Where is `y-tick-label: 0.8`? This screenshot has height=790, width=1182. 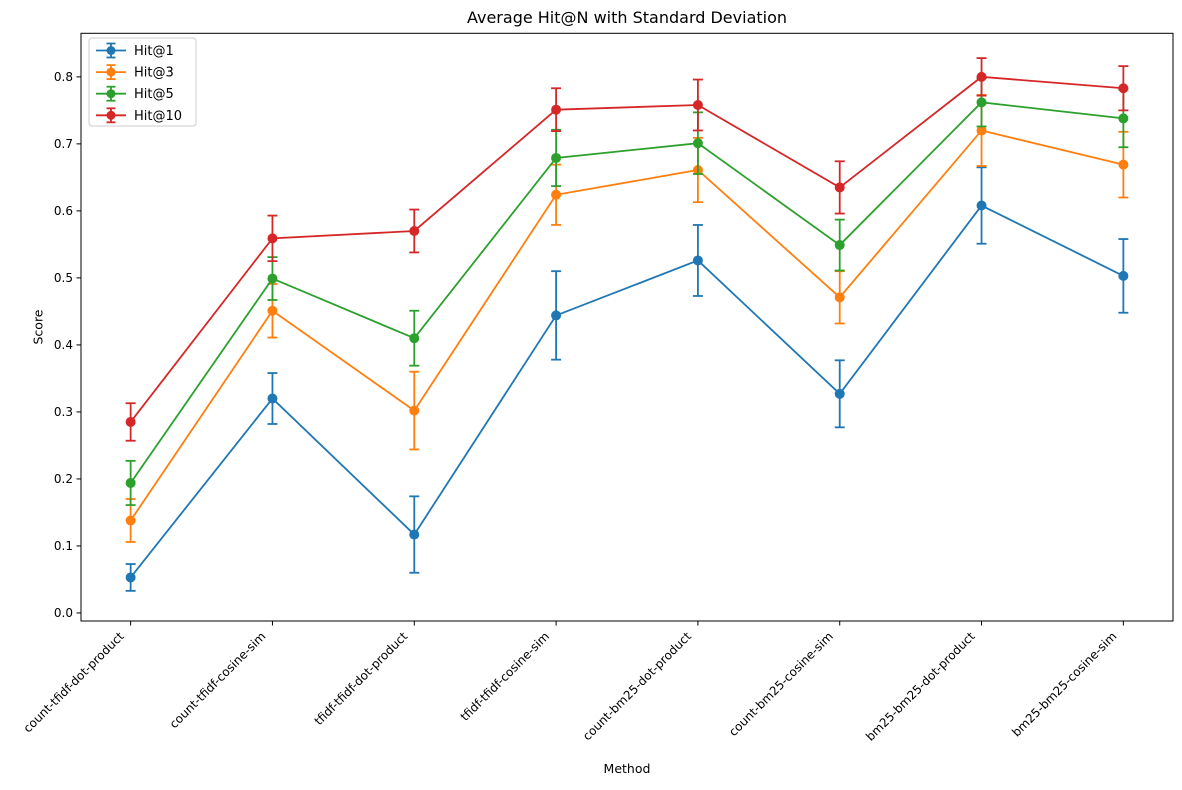 y-tick-label: 0.8 is located at coordinates (63, 77).